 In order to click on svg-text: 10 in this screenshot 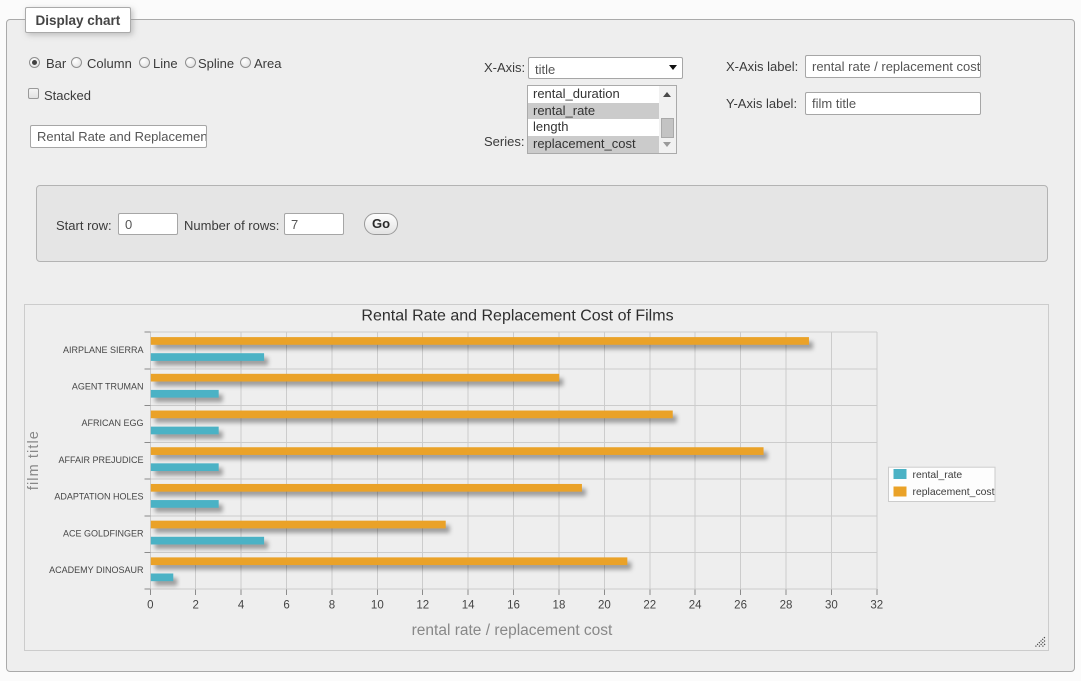, I will do `click(377, 606)`.